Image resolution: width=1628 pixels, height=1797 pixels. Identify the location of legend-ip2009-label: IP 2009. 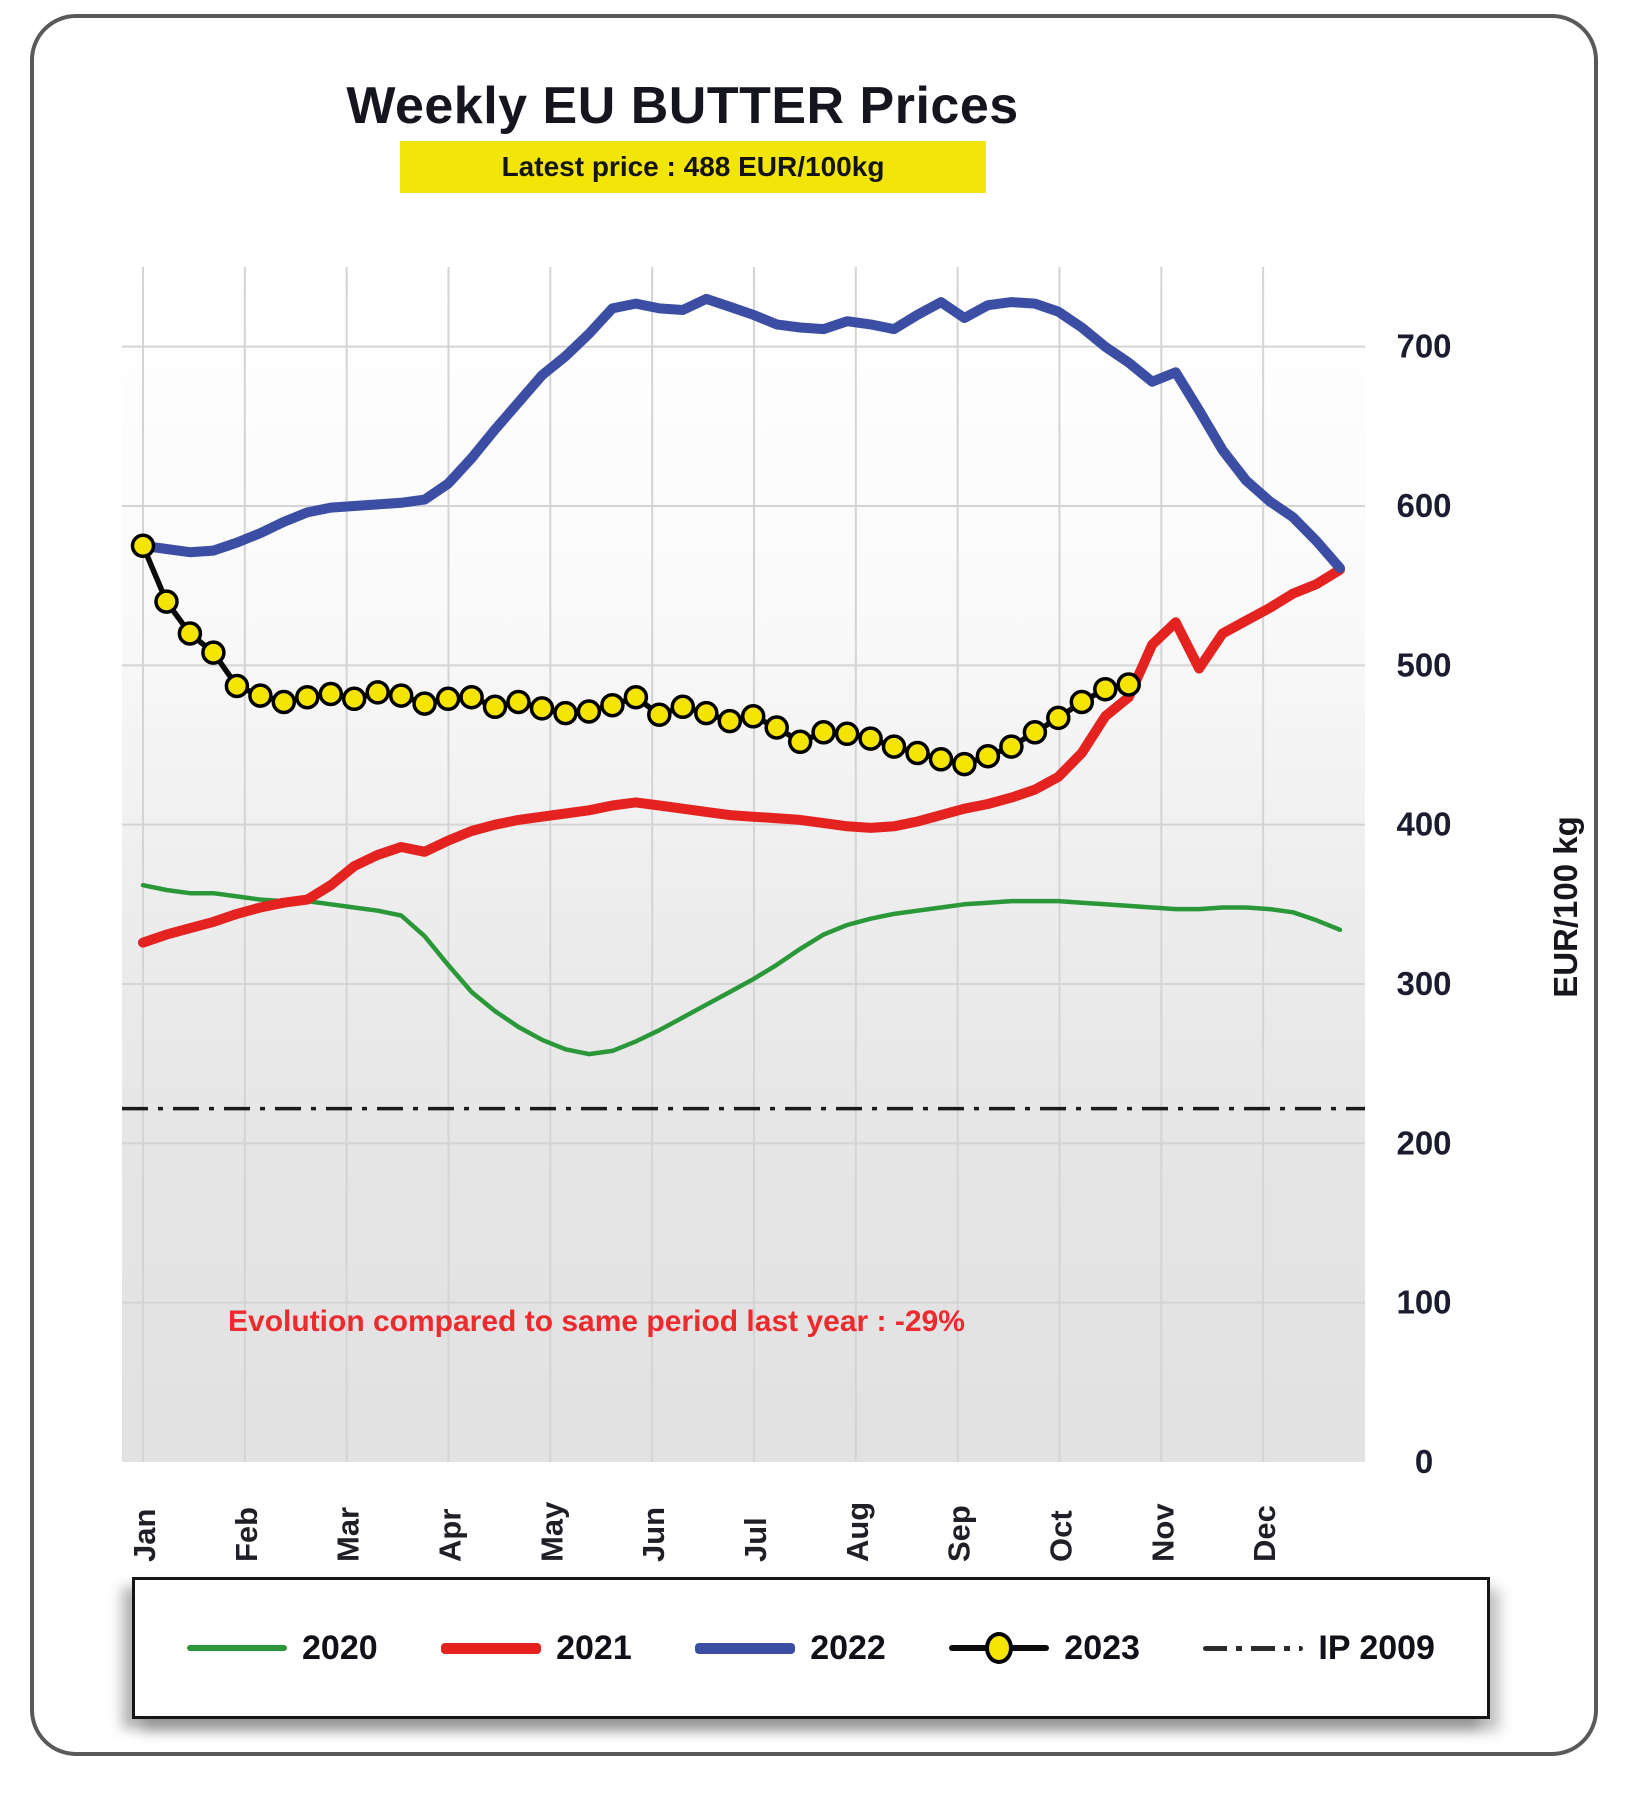
(1376, 1647).